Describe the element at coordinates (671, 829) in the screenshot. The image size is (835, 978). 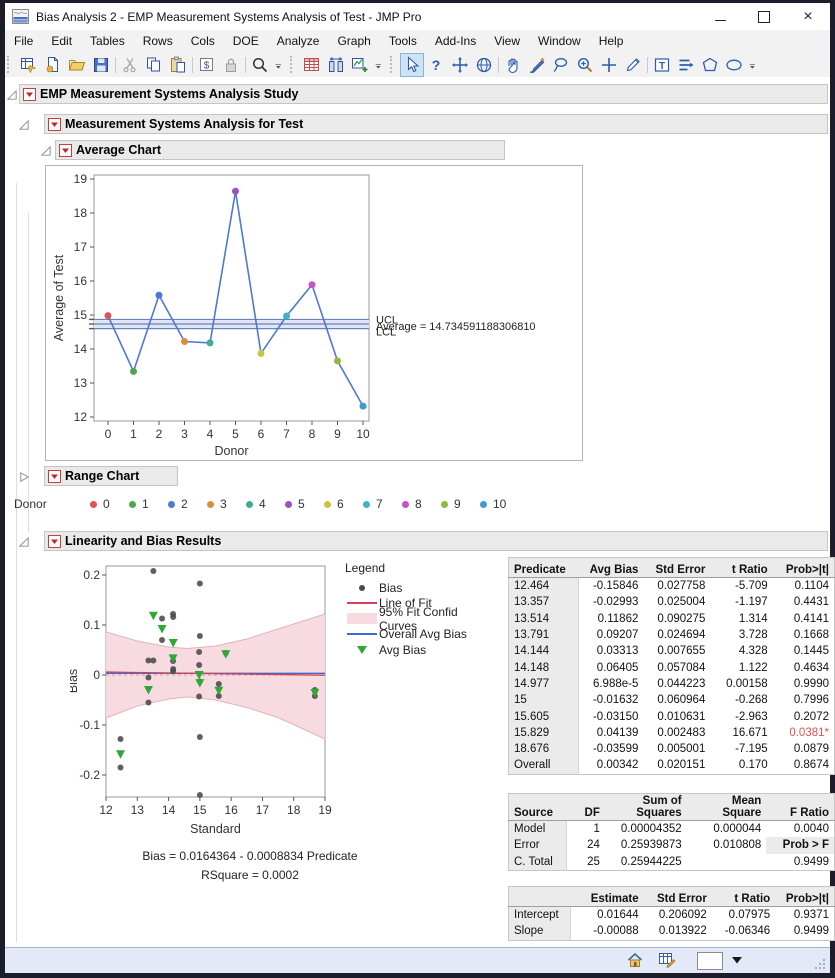
I see `table-row: Model 1 0.00004352 0.000044 0.0040` at that location.